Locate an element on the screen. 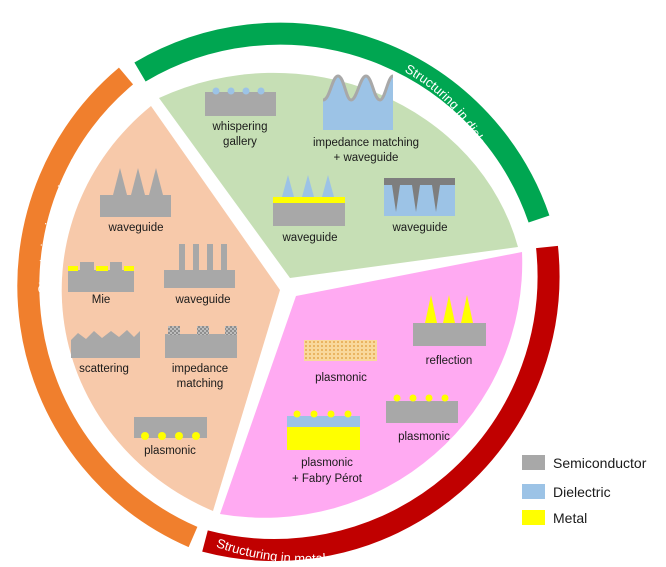 The height and width of the screenshot is (567, 666). metal-plasmonic-left-illustration is located at coordinates (340, 350).